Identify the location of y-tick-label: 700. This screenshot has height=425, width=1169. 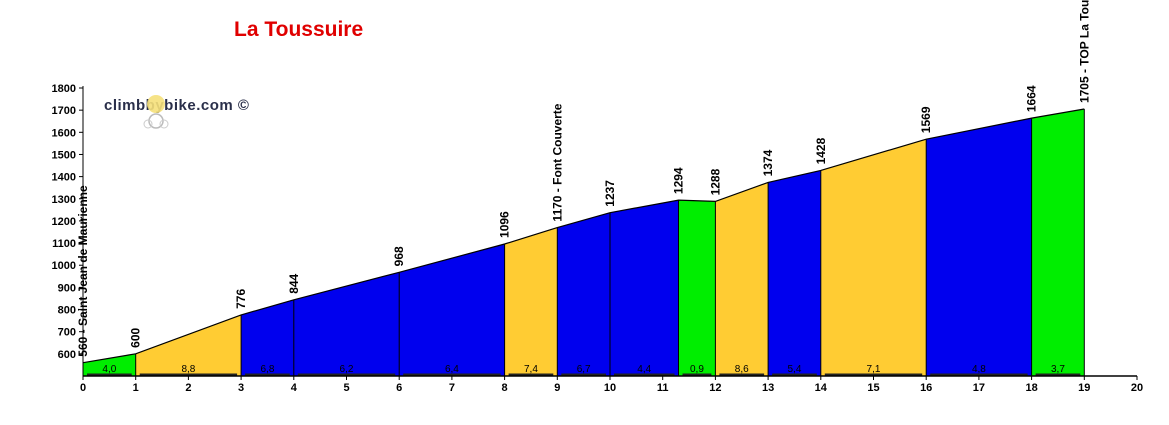
(67, 333).